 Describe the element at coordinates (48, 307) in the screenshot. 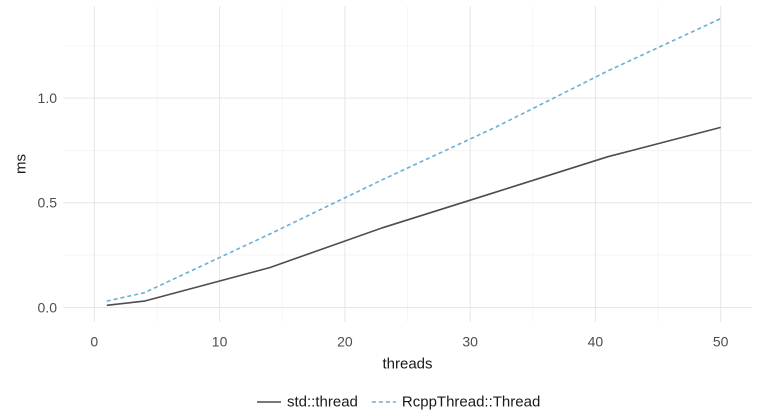

I see `y-tick-label: 0.0` at that location.